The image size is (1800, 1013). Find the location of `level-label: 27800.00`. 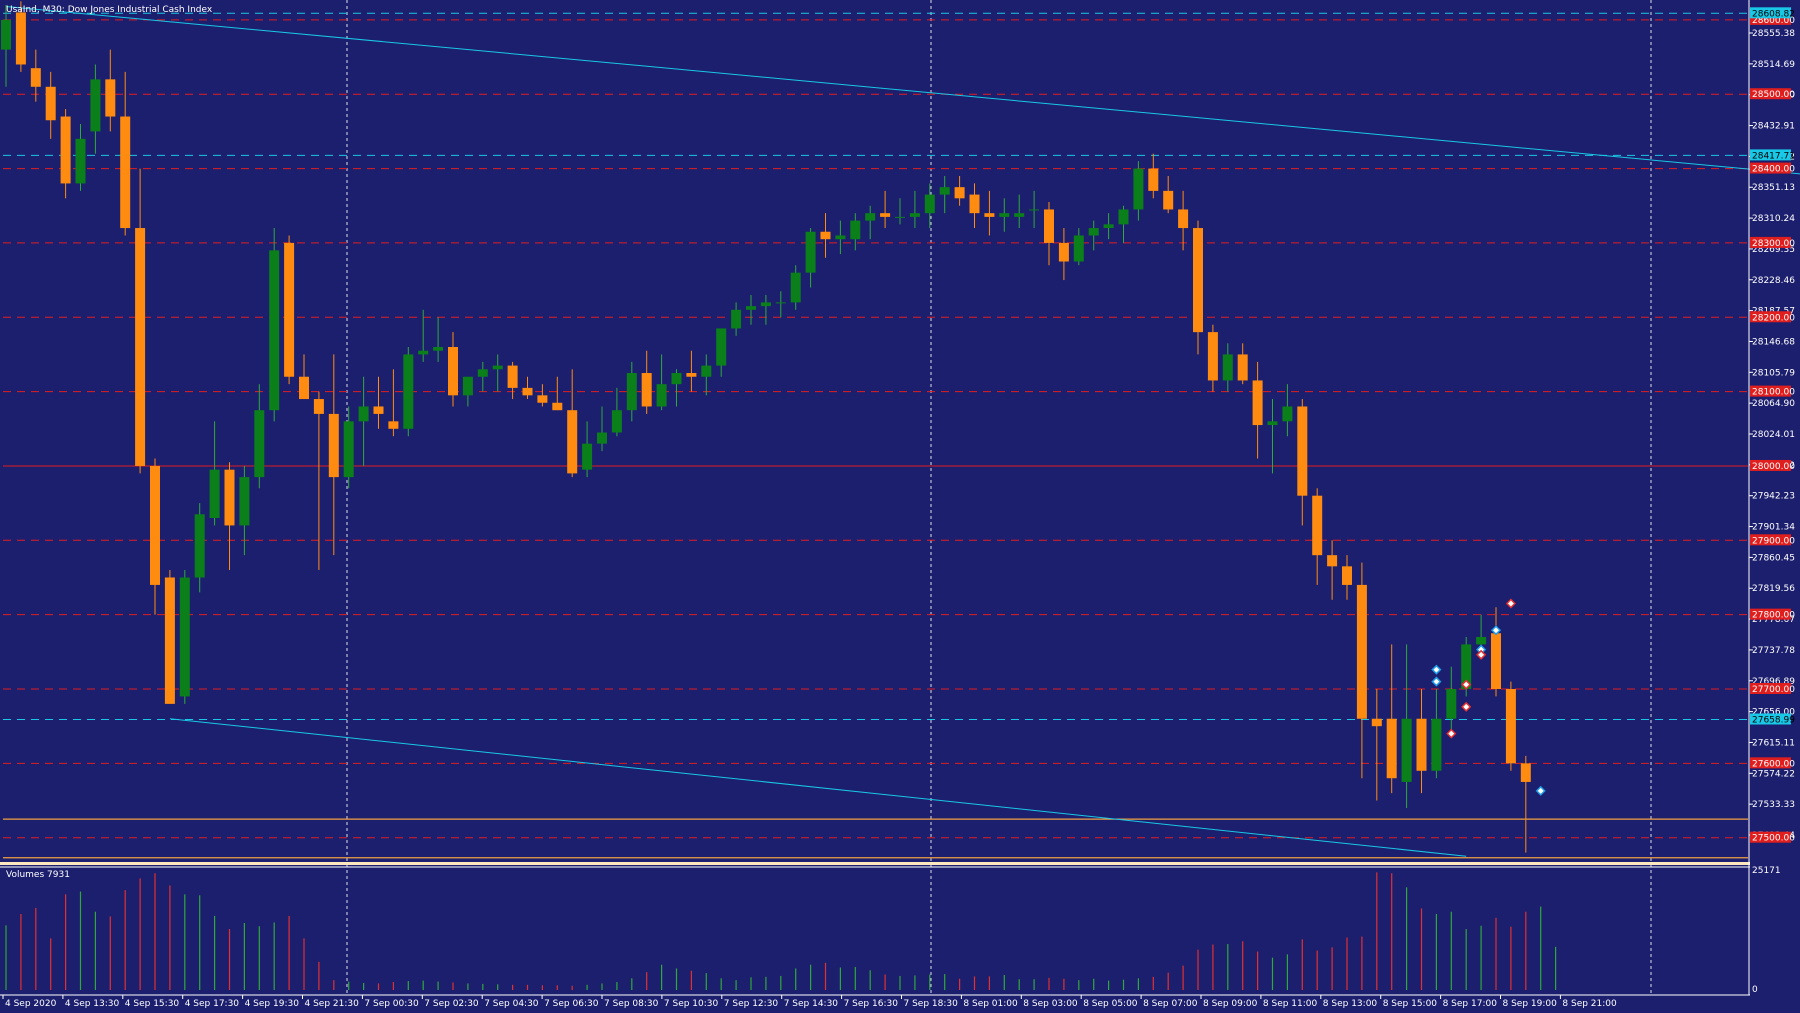

level-label: 27800.00 is located at coordinates (1773, 616).